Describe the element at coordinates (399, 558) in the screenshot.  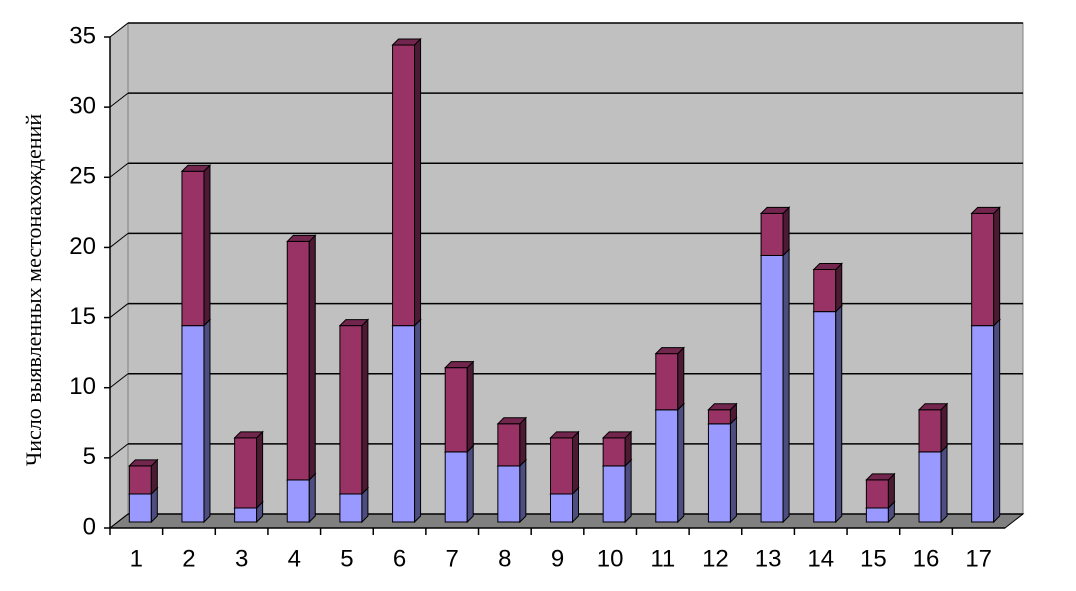
I see `x-tick-label: 6` at that location.